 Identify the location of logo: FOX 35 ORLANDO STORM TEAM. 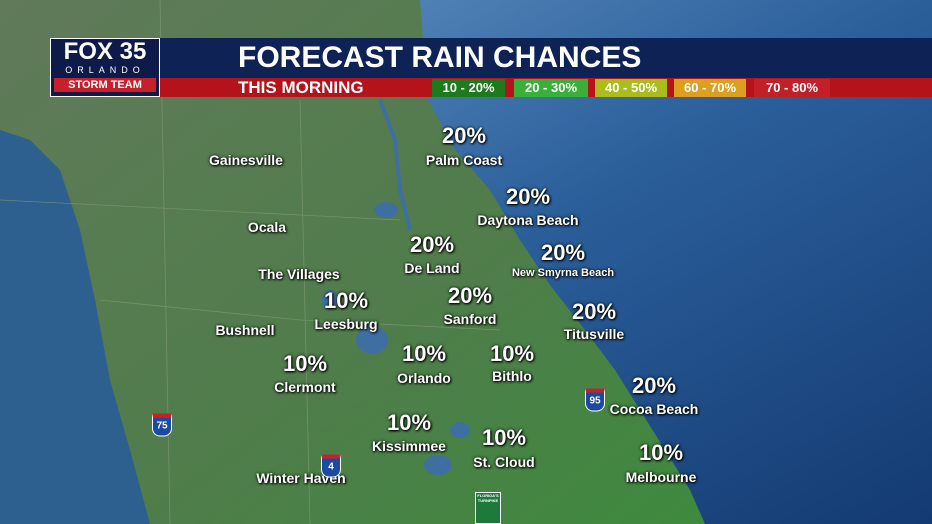
(105, 67).